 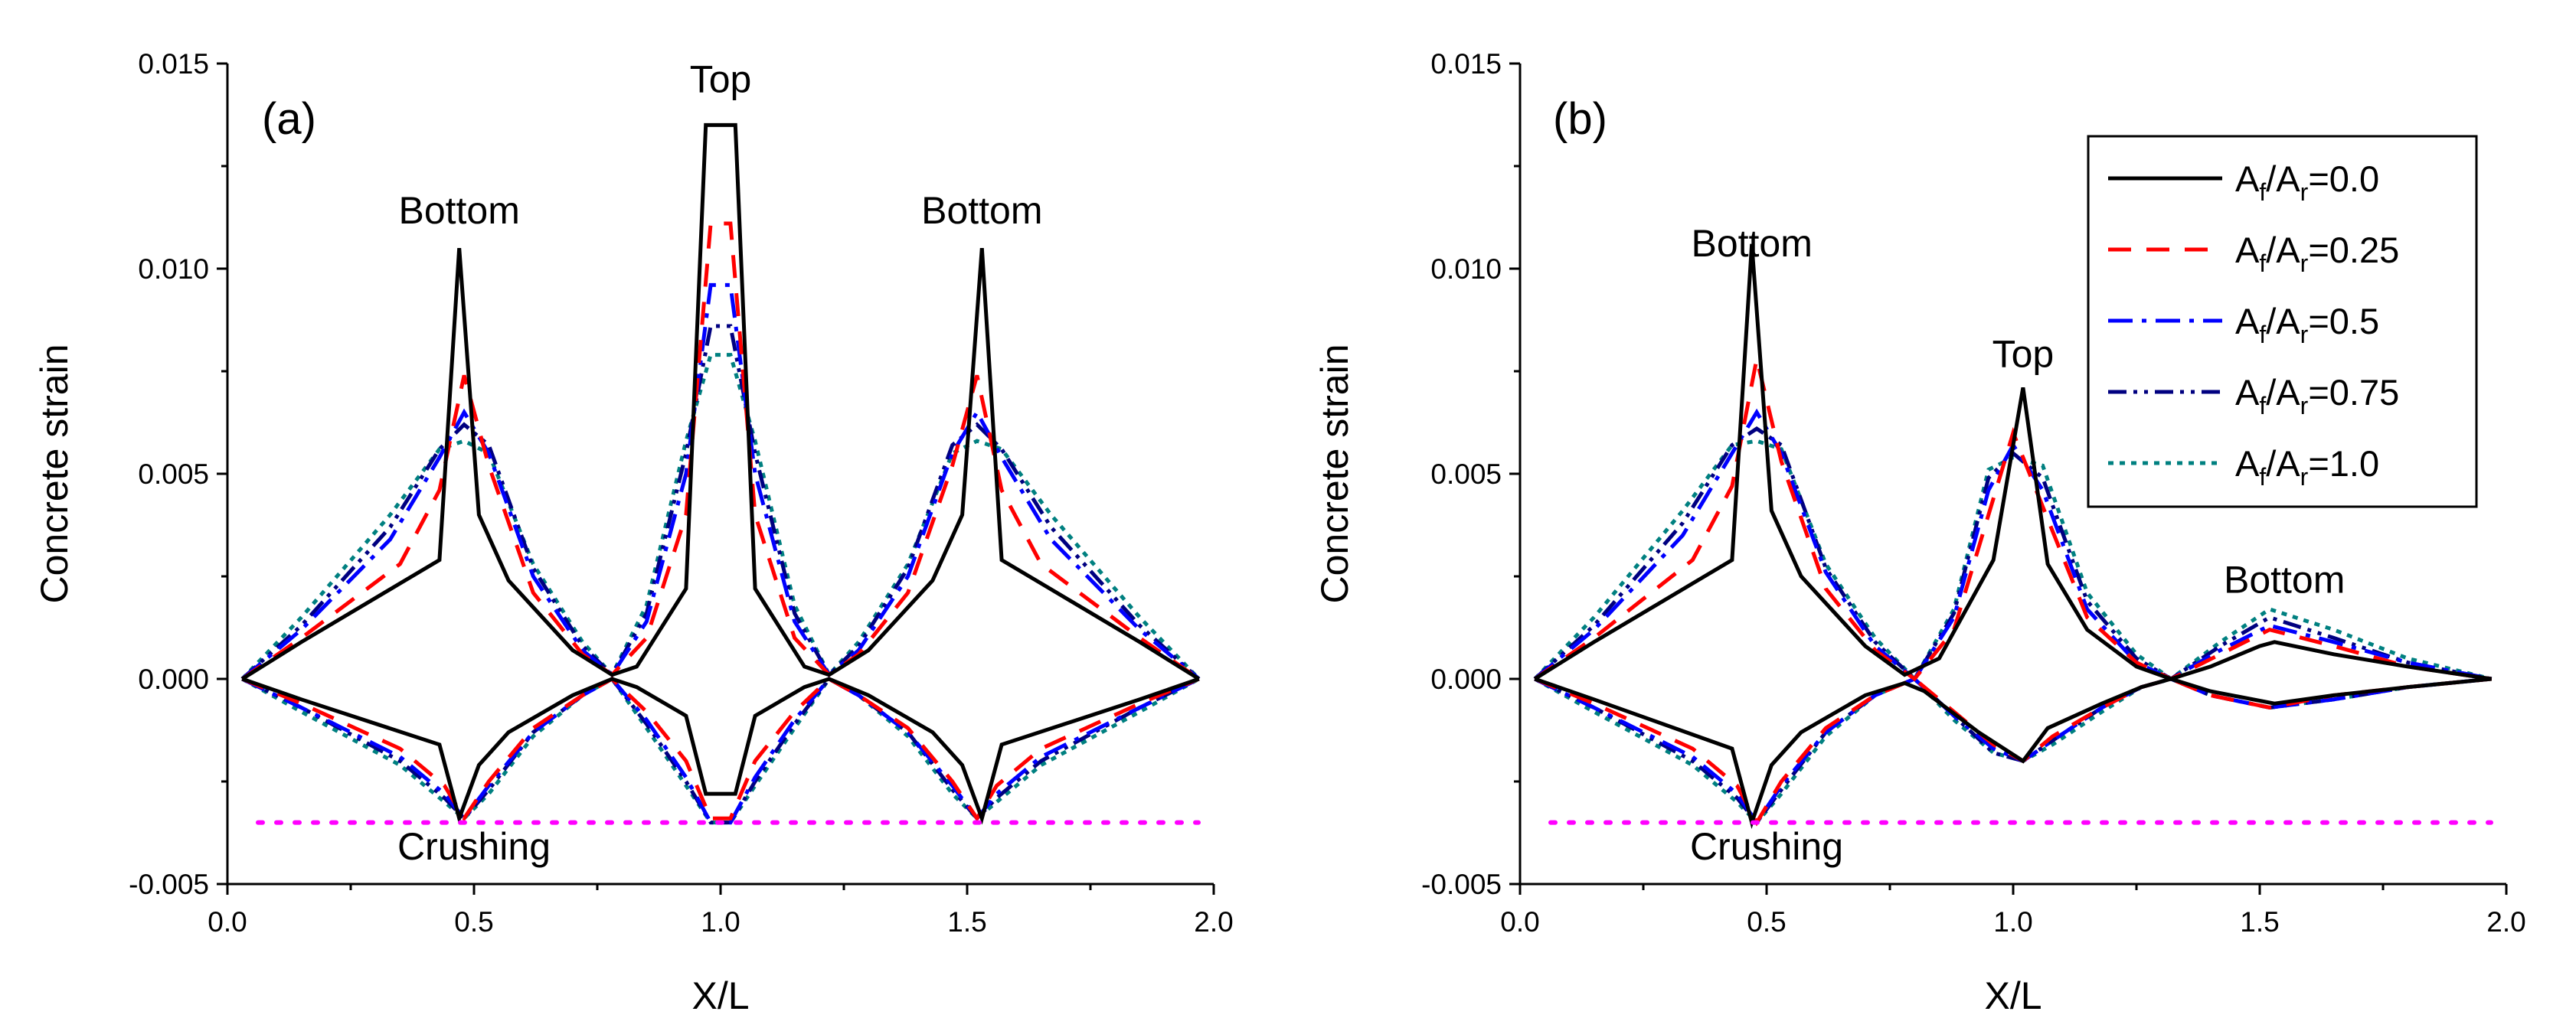 I want to click on panel-a-annotation-crushing: Crushing, so click(x=474, y=847).